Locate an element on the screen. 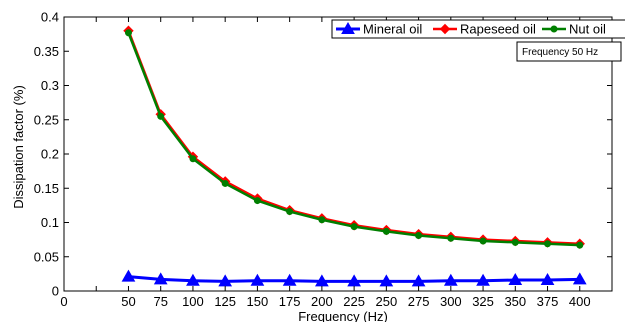 This screenshot has height=322, width=625. x-tick-label: 0 is located at coordinates (63, 301).